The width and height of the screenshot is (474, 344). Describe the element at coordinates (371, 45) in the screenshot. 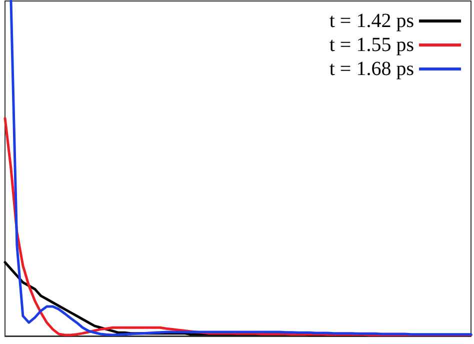

I see `legend-label: t = 1.55 ps` at that location.